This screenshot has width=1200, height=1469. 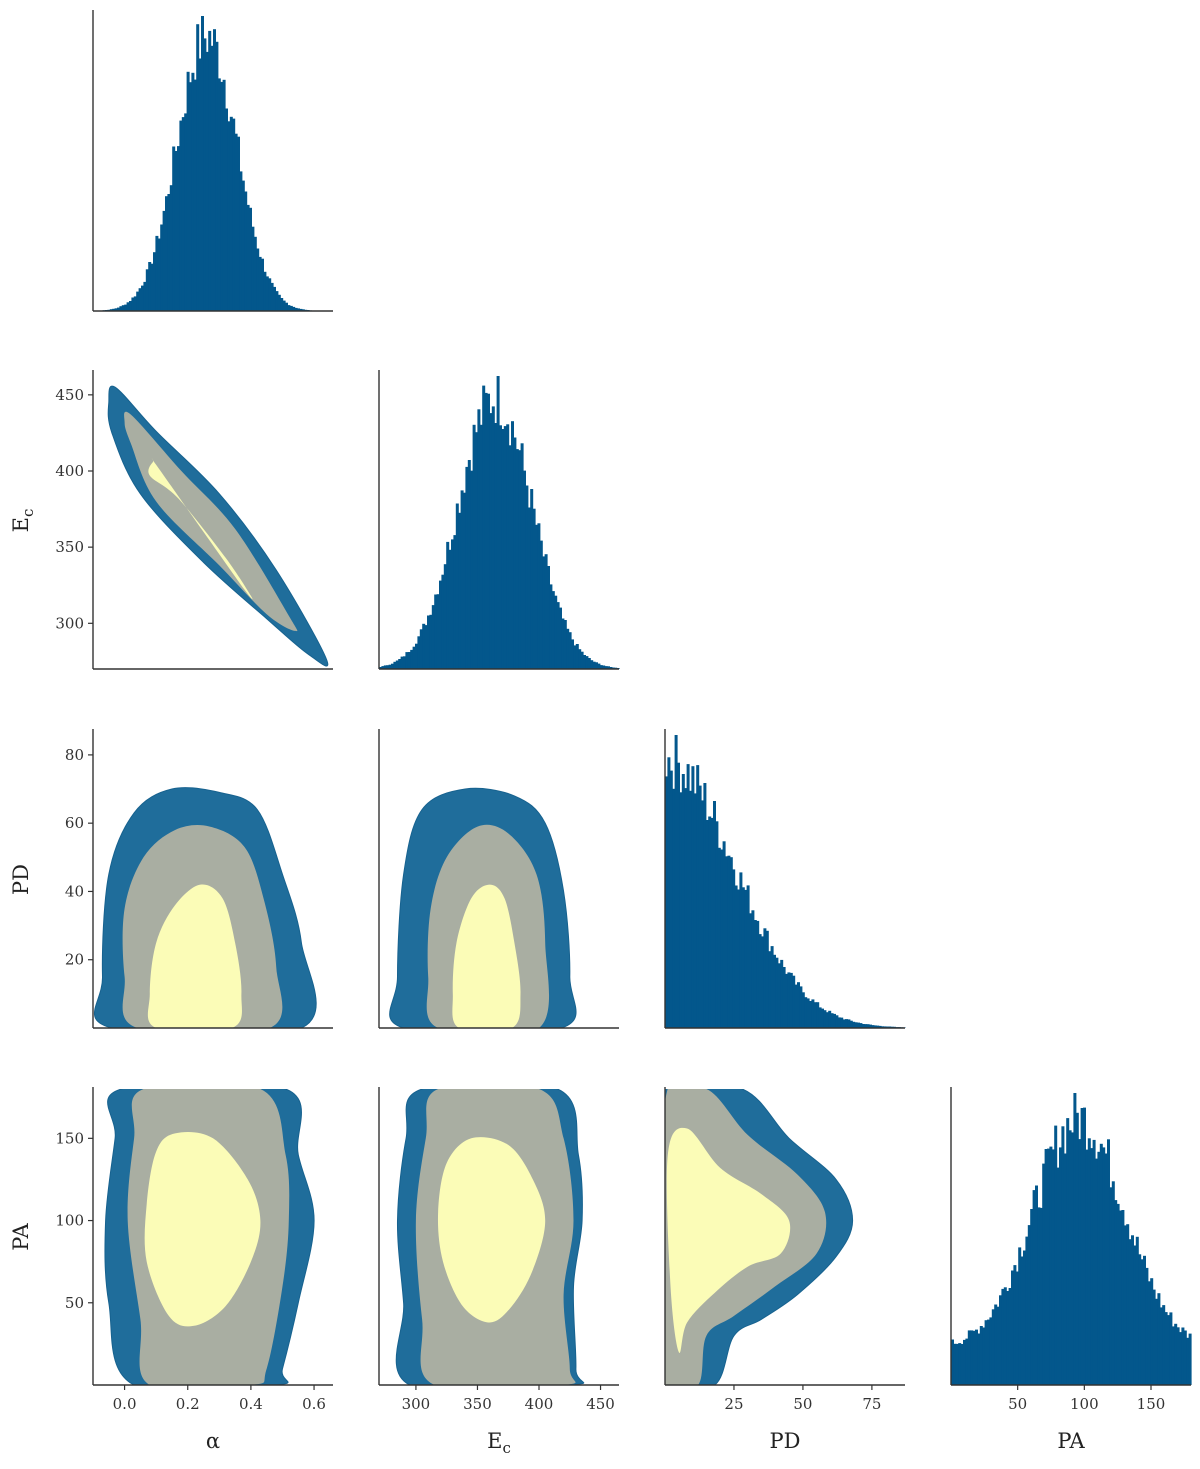 What do you see at coordinates (211, 521) in the screenshot?
I see `contour-2sigma` at bounding box center [211, 521].